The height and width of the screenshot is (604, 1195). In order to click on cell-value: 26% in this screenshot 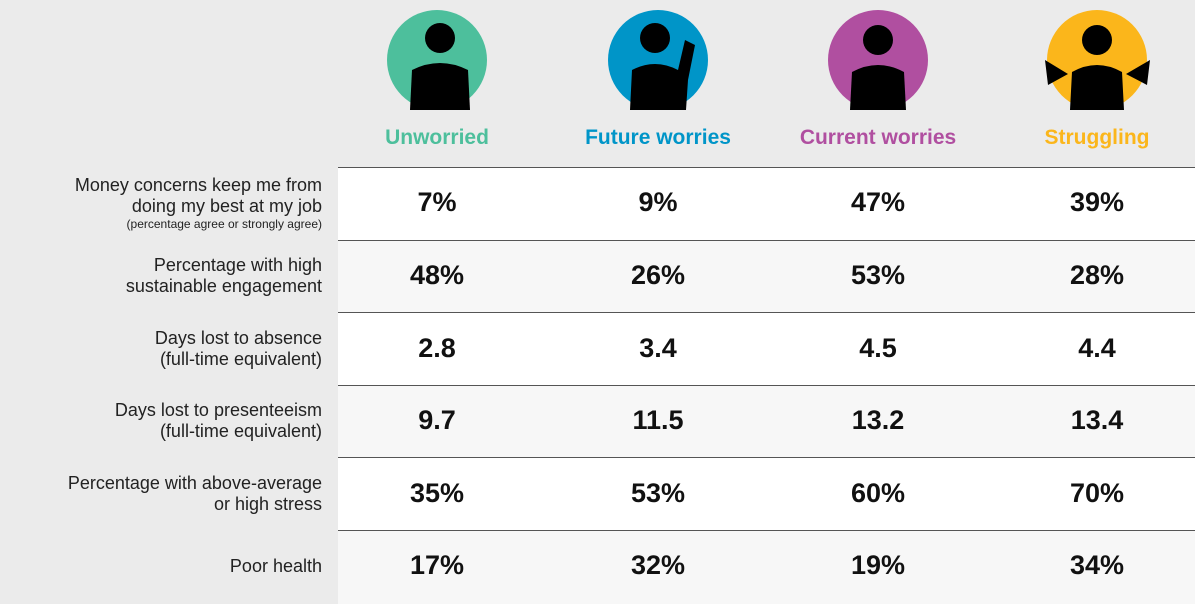, I will do `click(658, 274)`.